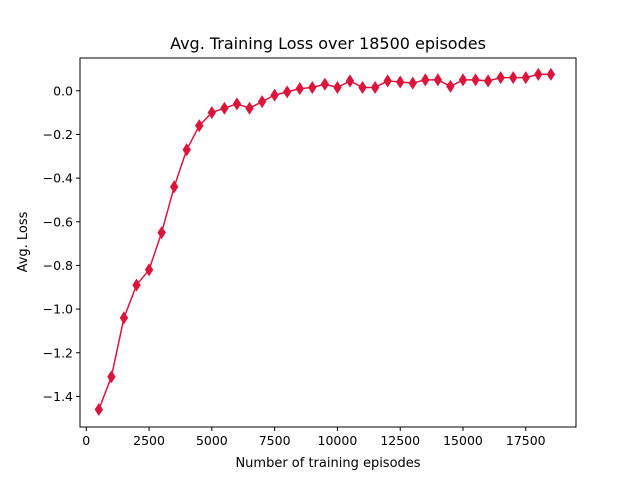  What do you see at coordinates (463, 440) in the screenshot?
I see `x-tick-label: 15000` at bounding box center [463, 440].